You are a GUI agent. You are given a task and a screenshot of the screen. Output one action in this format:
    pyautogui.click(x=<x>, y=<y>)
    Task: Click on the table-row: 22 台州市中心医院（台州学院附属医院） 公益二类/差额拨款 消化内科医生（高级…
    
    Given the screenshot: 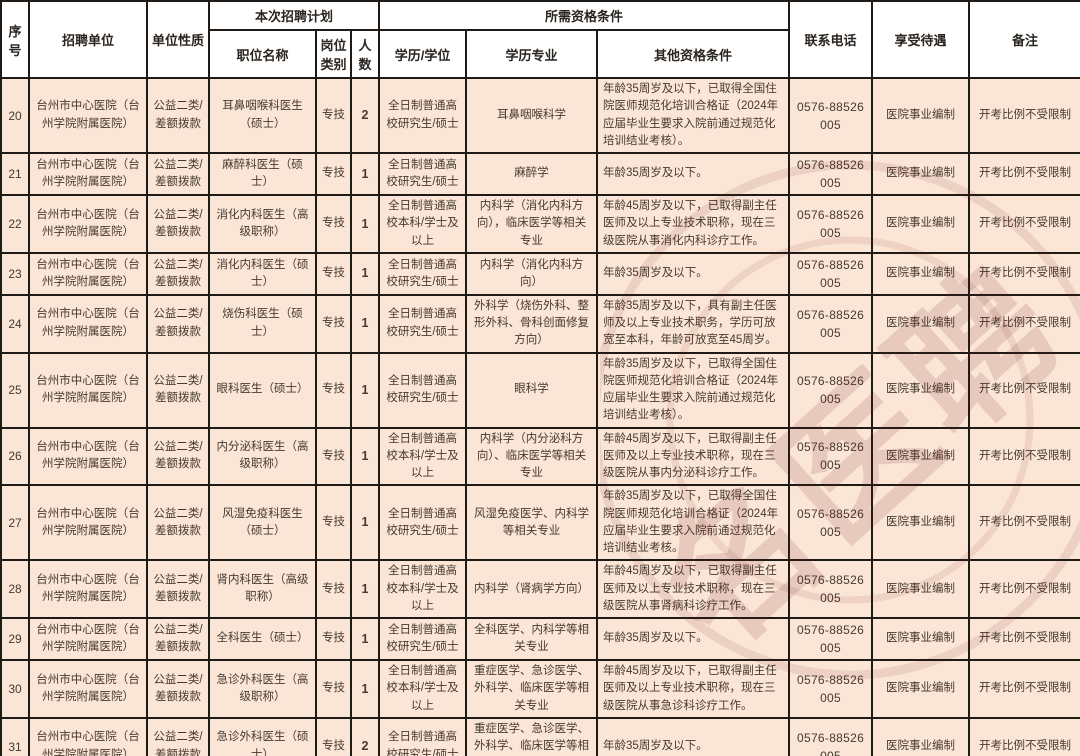 What is the action you would take?
    pyautogui.click(x=540, y=224)
    